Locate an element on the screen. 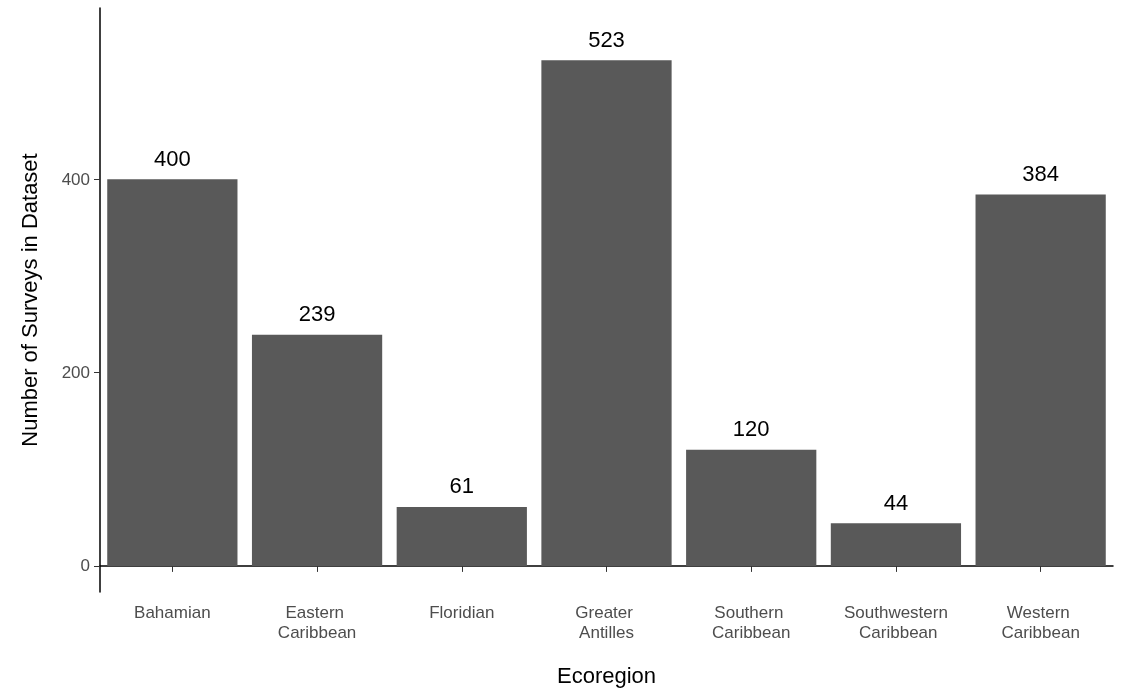  data-label: 120 is located at coordinates (751, 429).